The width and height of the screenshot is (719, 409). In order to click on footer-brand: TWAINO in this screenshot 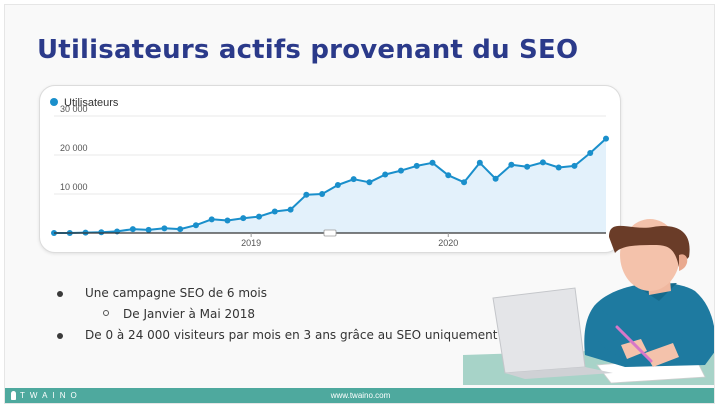, I will do `click(46, 395)`.